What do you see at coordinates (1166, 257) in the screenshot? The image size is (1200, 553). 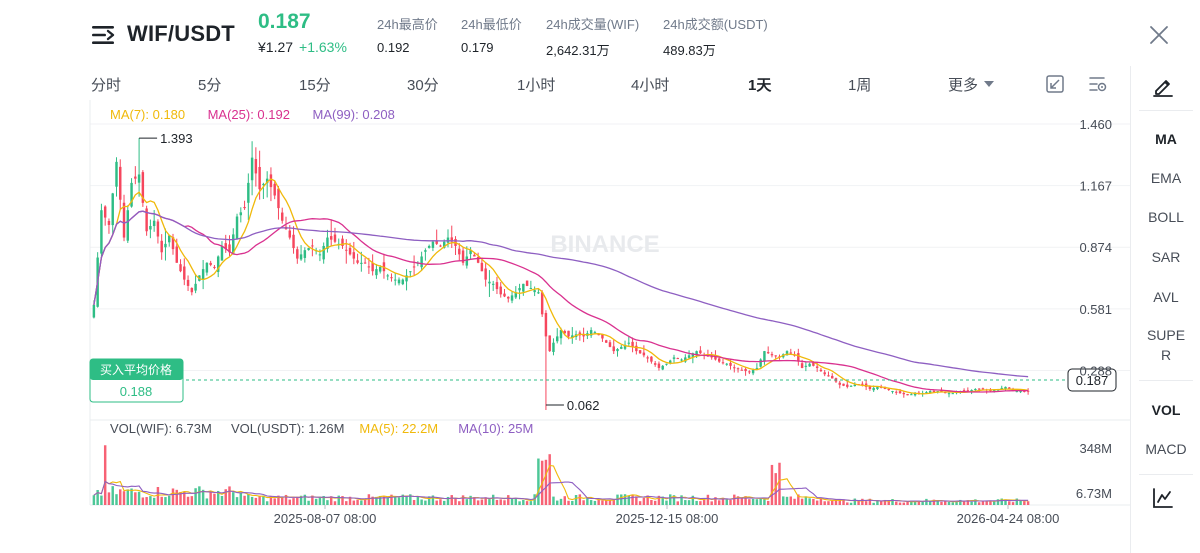 I see `indicator-sar: SAR` at bounding box center [1166, 257].